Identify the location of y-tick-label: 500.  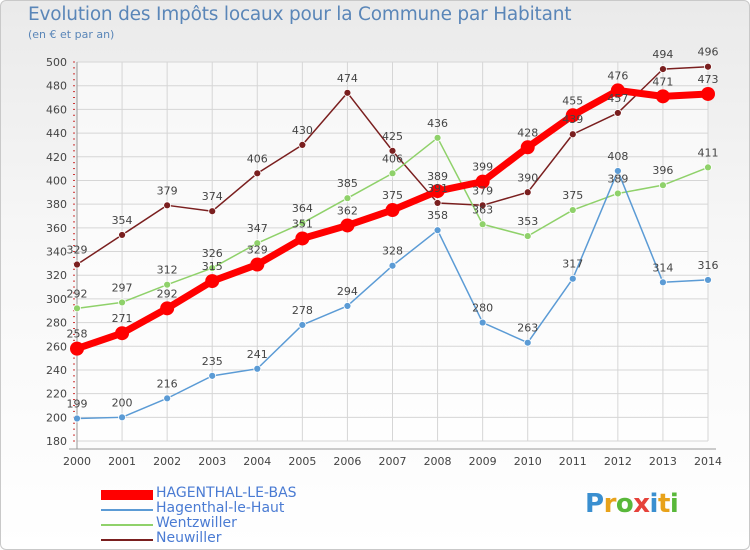
(56, 62).